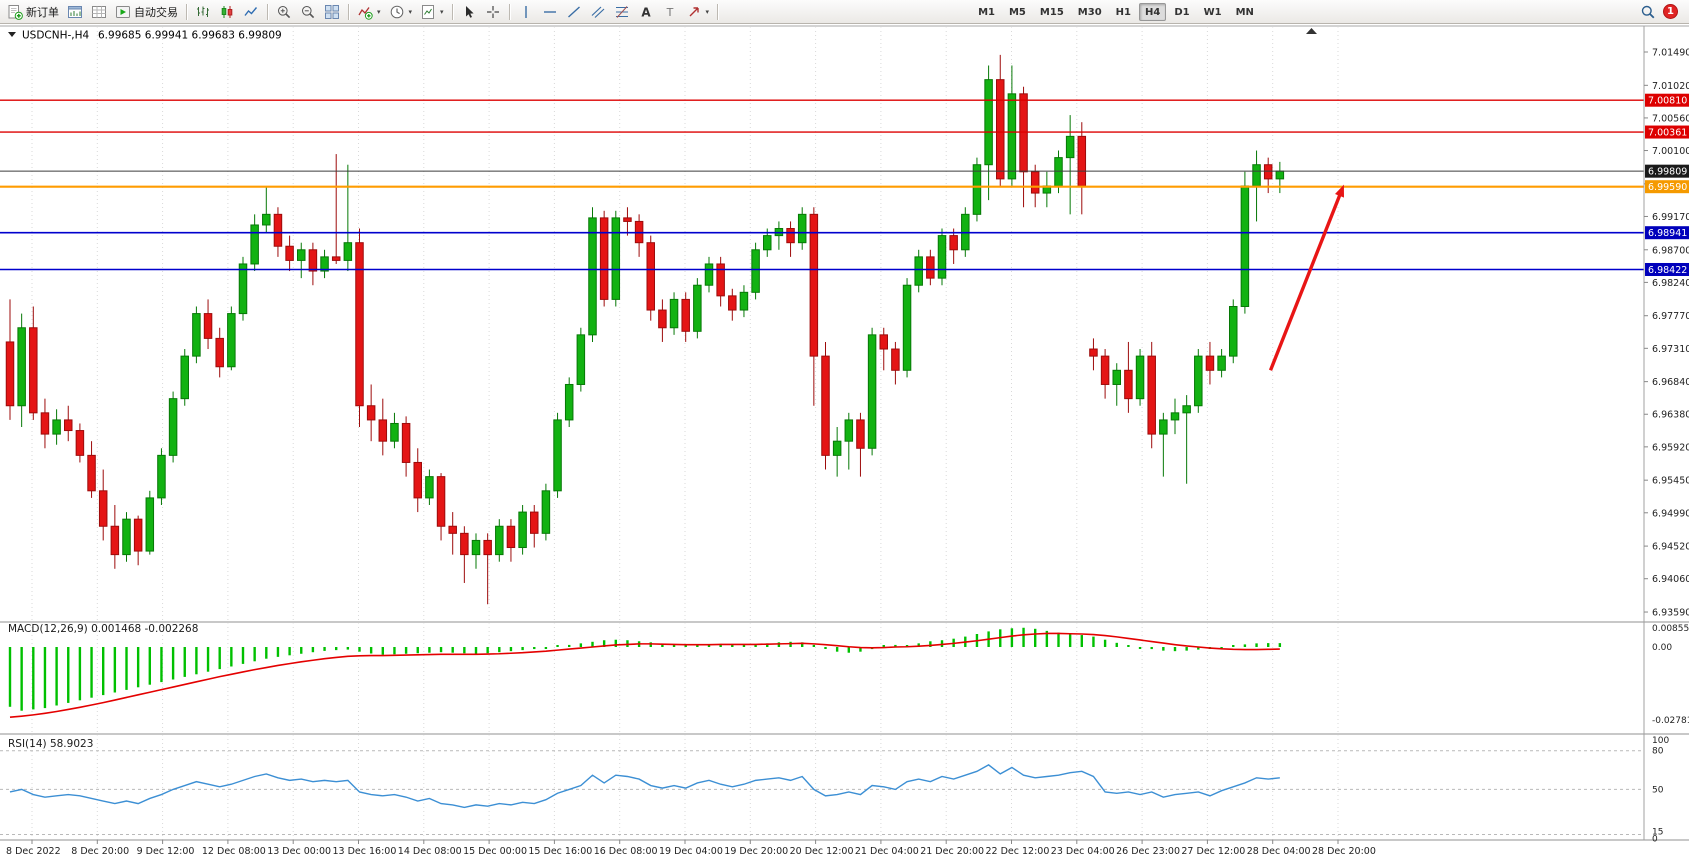 This screenshot has width=1689, height=861. What do you see at coordinates (299, 851) in the screenshot?
I see `time-axis-label: 13 Dec 00:00` at bounding box center [299, 851].